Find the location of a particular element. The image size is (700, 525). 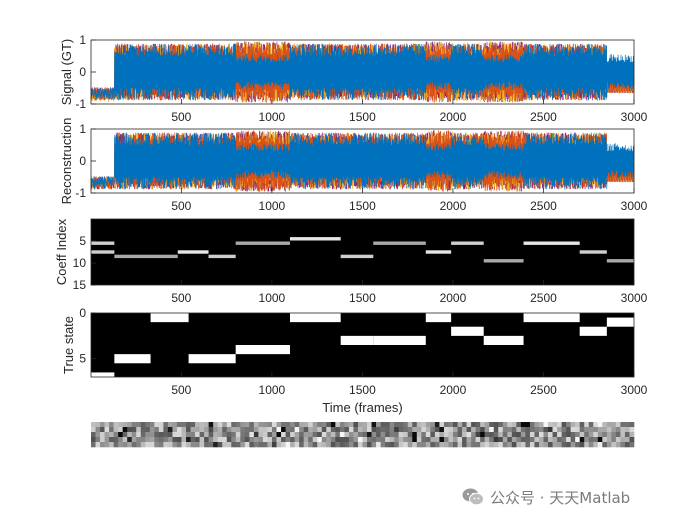

x-tick-label: 2500 is located at coordinates (543, 117).